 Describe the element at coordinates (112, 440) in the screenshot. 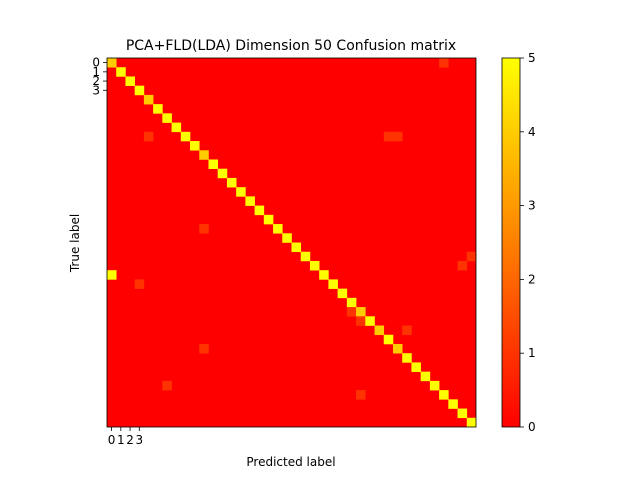

I see `x-tick-label: 0` at that location.